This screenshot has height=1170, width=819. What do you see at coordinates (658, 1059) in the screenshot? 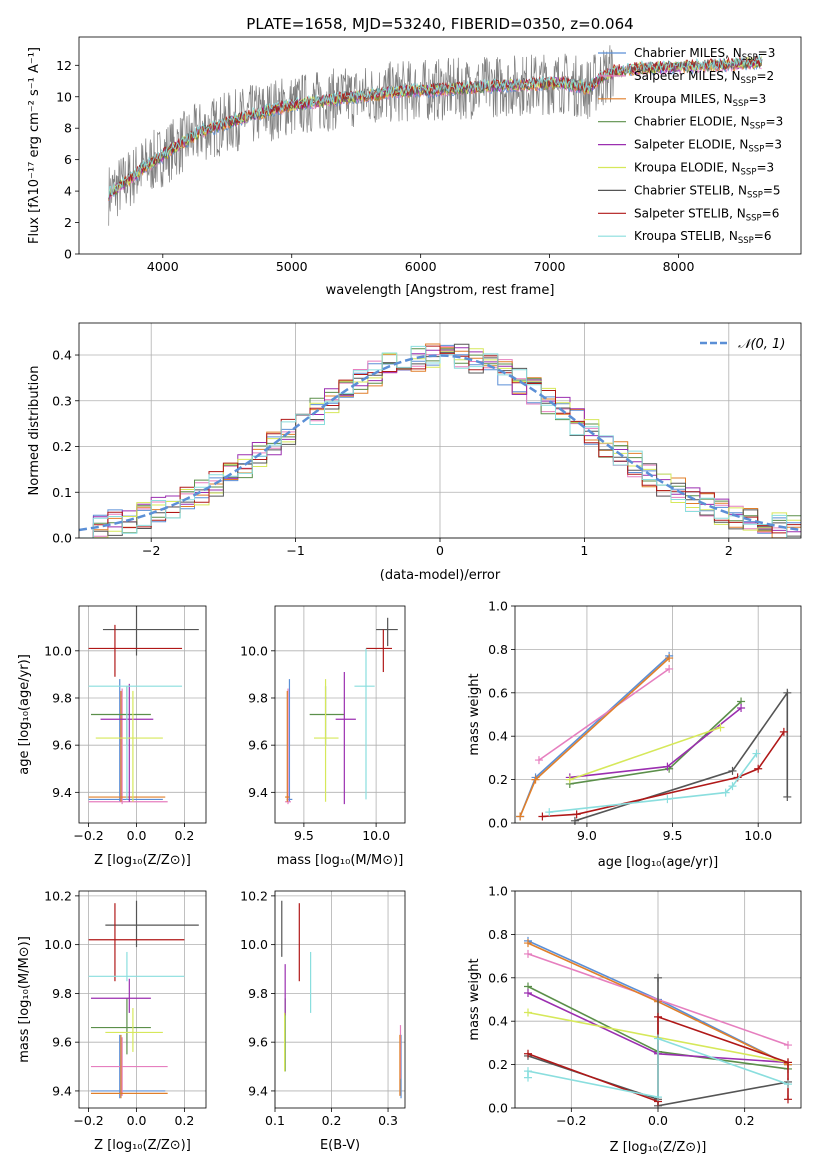
I see `weight_vs_Z-series-salpeter_stelib` at bounding box center [658, 1059].